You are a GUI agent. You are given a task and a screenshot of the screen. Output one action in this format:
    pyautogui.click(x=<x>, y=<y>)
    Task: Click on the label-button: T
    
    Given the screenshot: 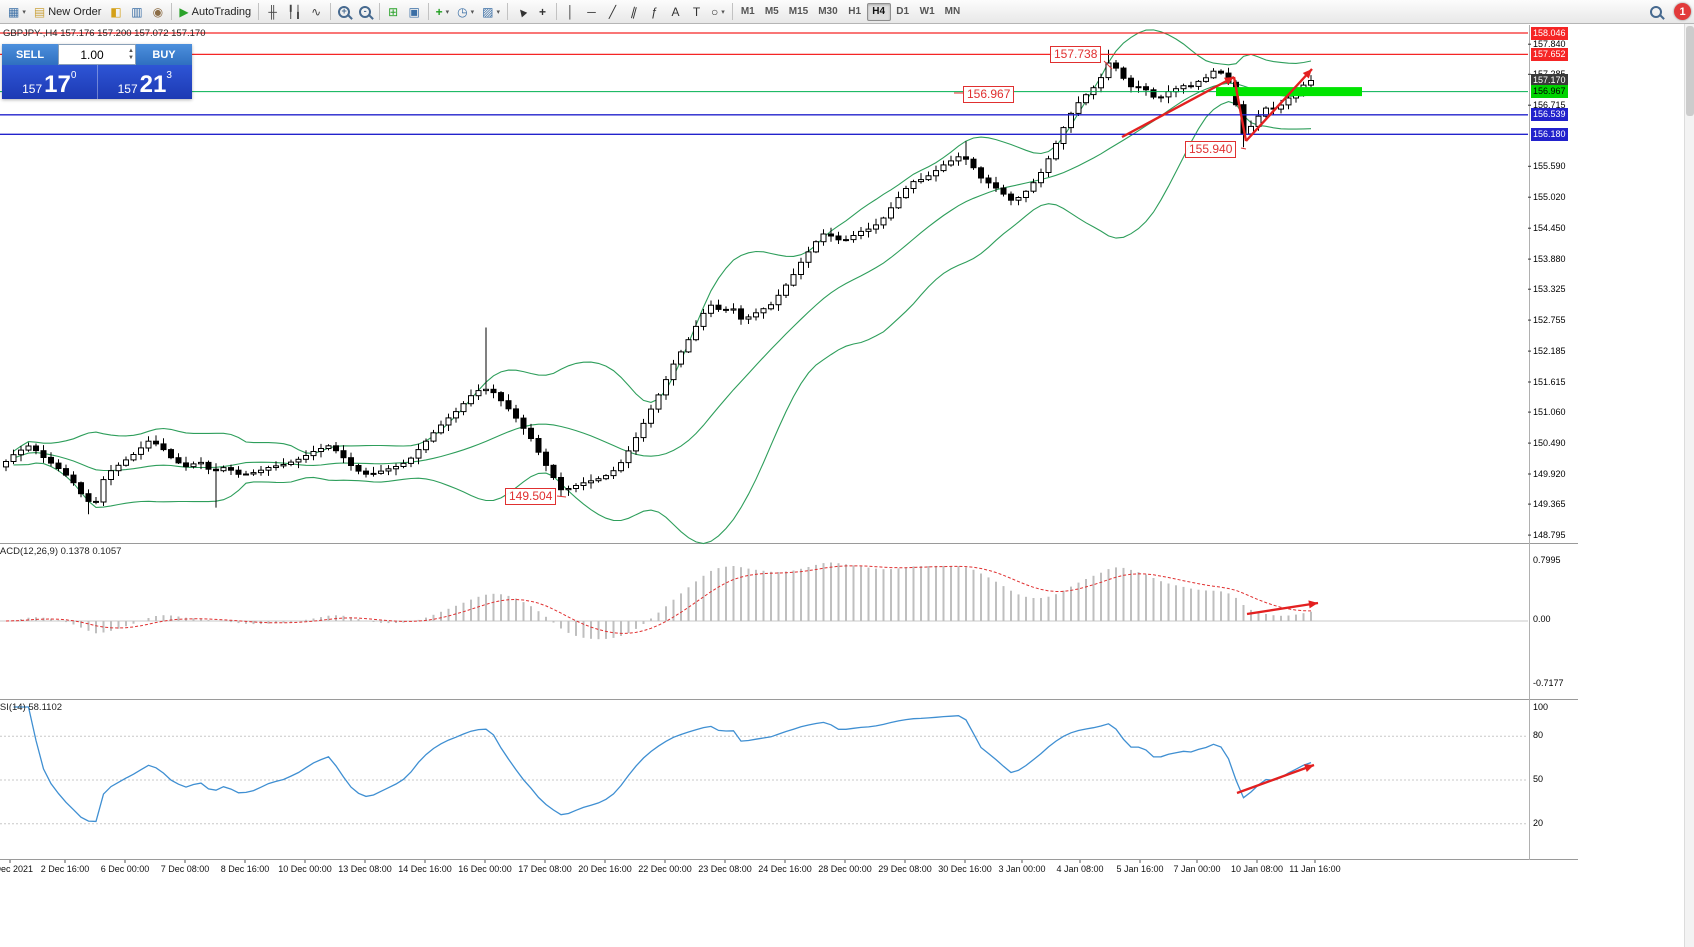 What is the action you would take?
    pyautogui.click(x=696, y=12)
    